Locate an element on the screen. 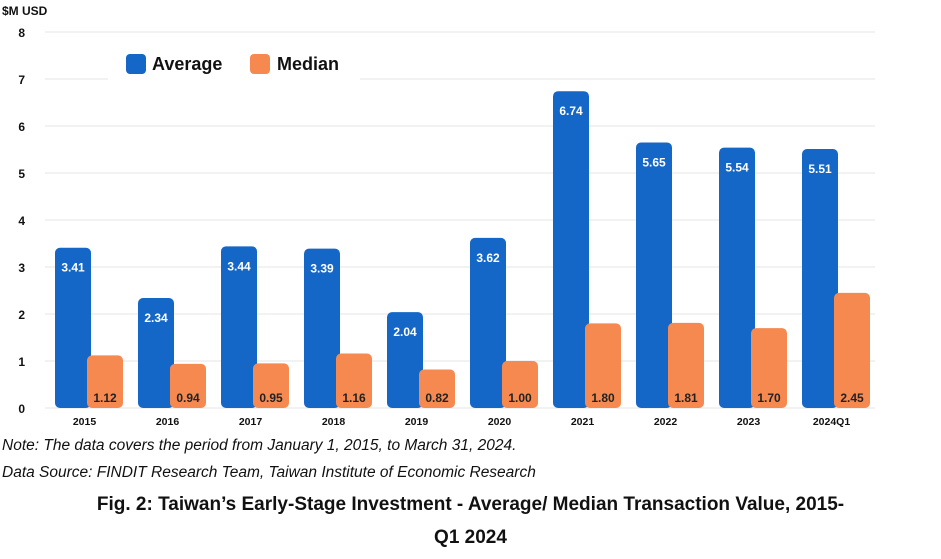 This screenshot has width=941, height=559. x-tick-label: 2024Q1 is located at coordinates (832, 422).